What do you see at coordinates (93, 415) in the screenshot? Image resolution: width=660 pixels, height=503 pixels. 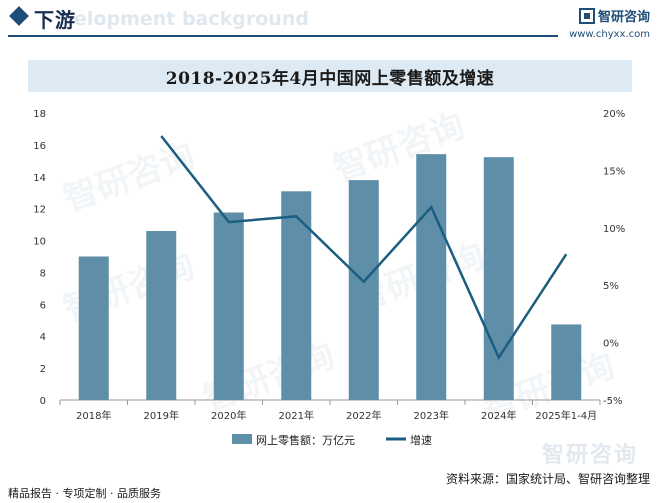 I see `x-tick-label: 2018年` at bounding box center [93, 415].